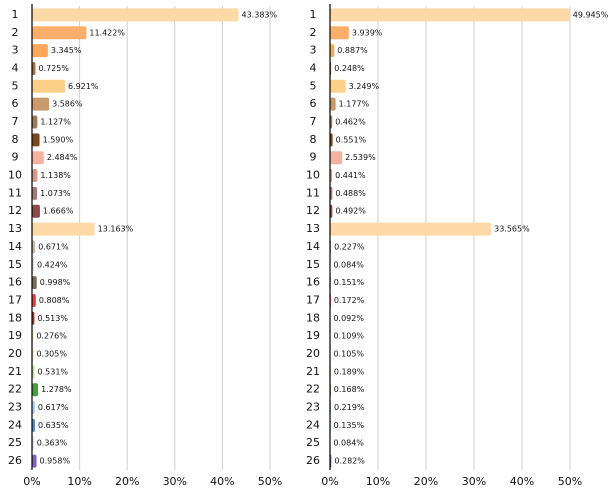 Image resolution: width=610 pixels, height=492 pixels. Describe the element at coordinates (349, 354) in the screenshot. I see `value-label: 0.105%` at that location.